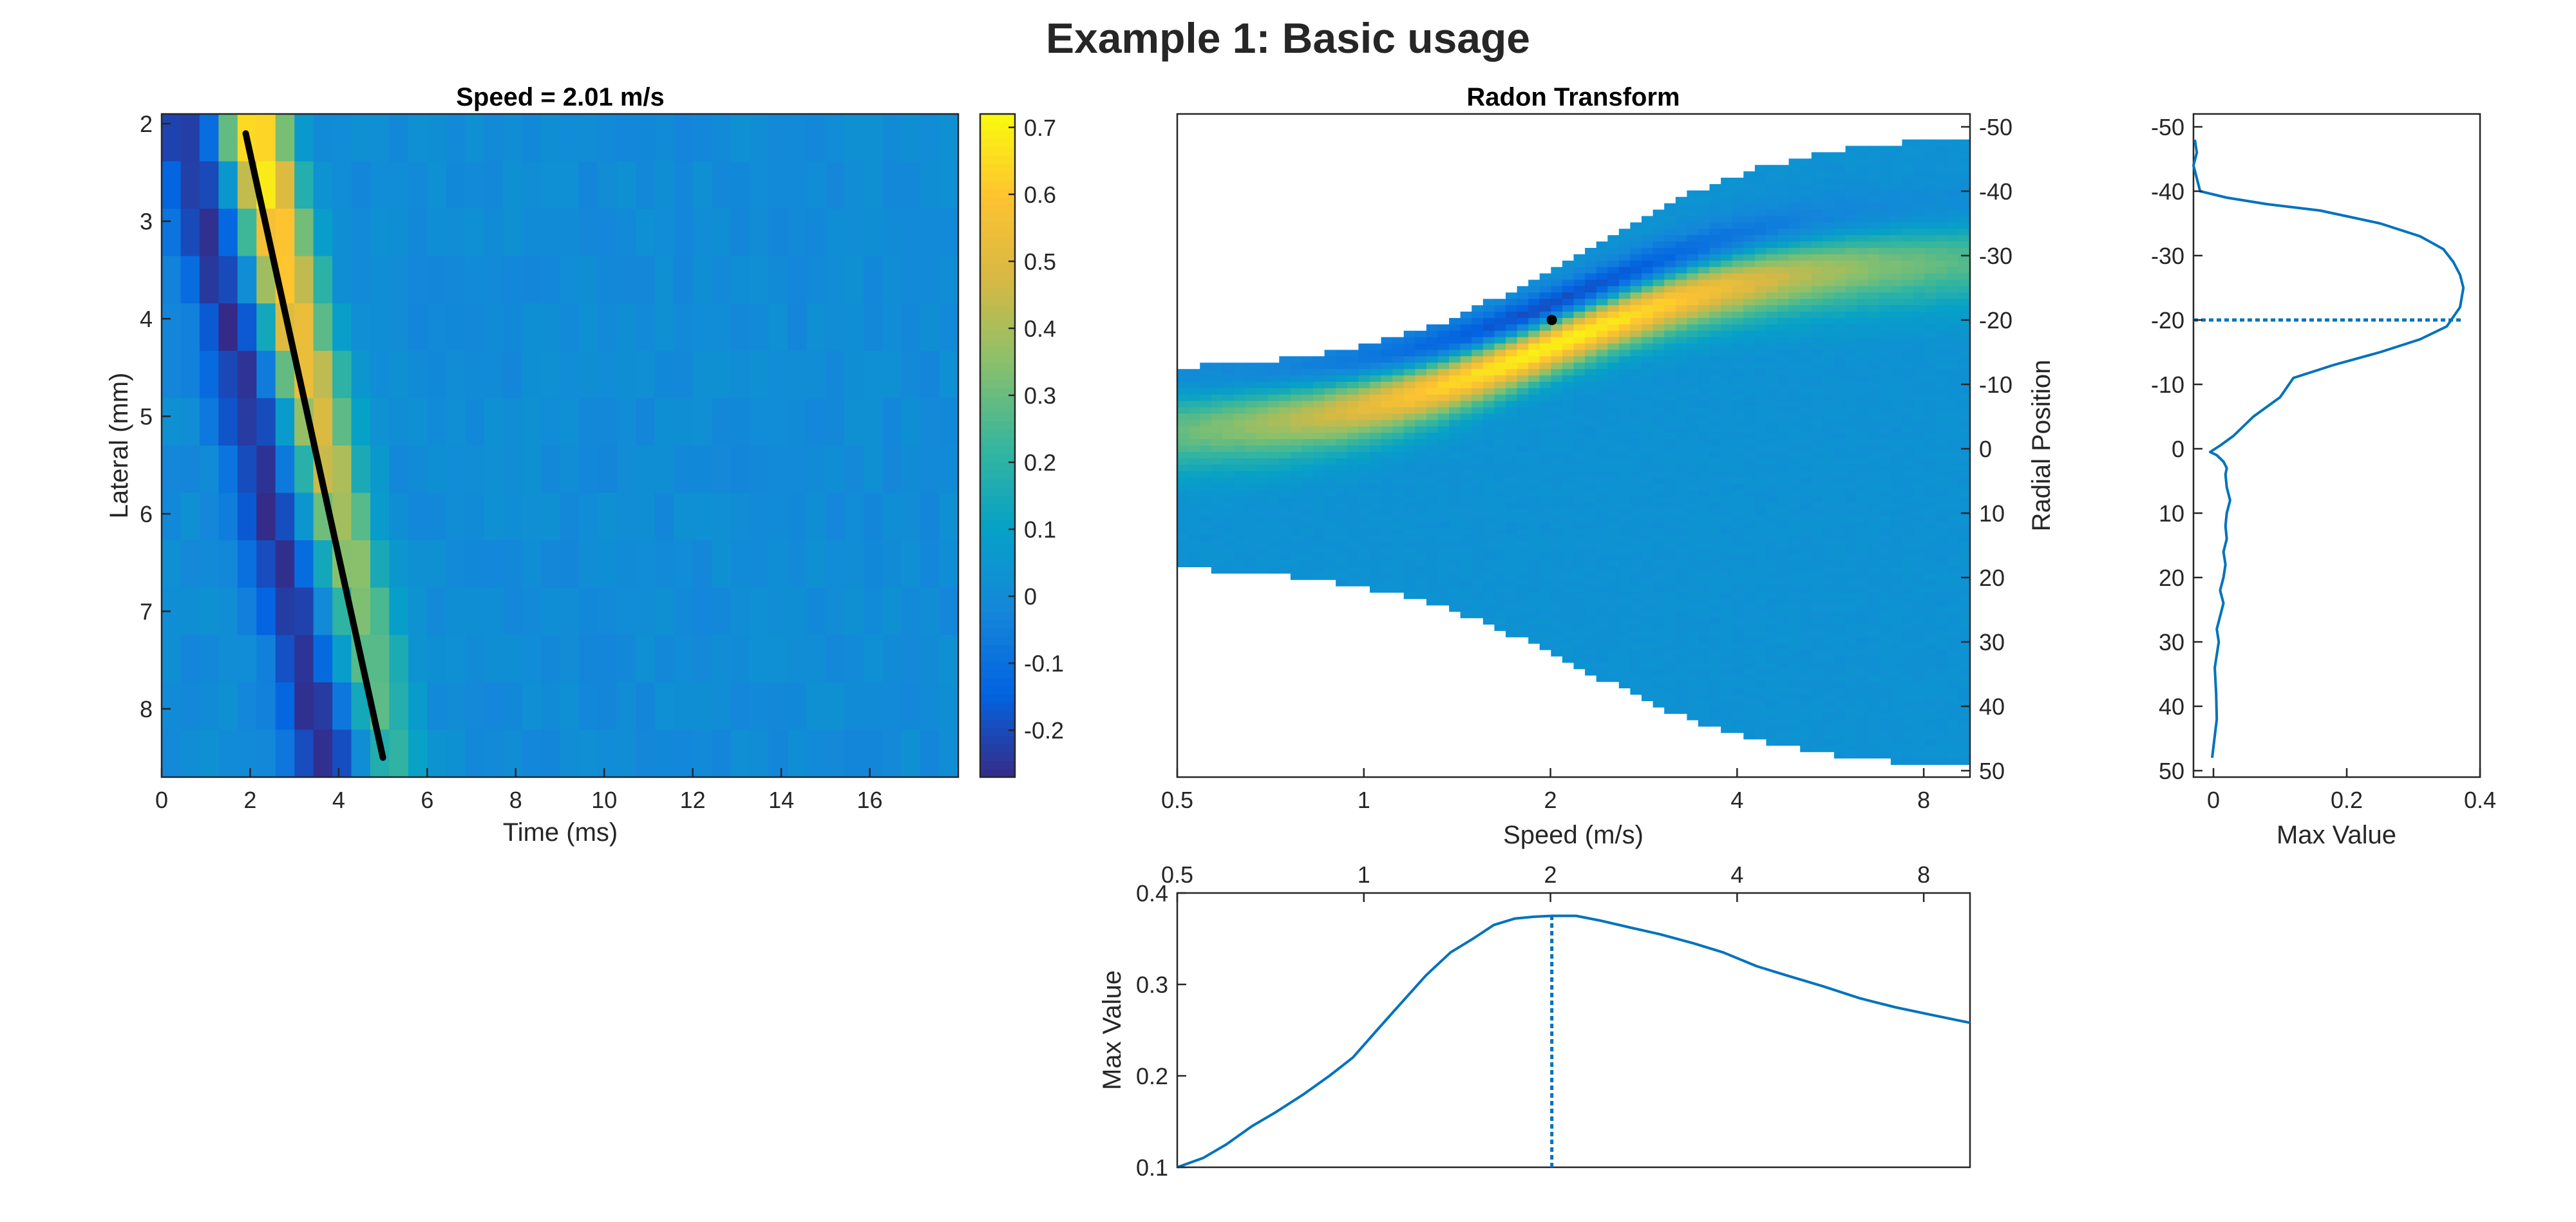 The image size is (2576, 1222). Describe the element at coordinates (998, 251) in the screenshot. I see `colorbar-segment` at that location.